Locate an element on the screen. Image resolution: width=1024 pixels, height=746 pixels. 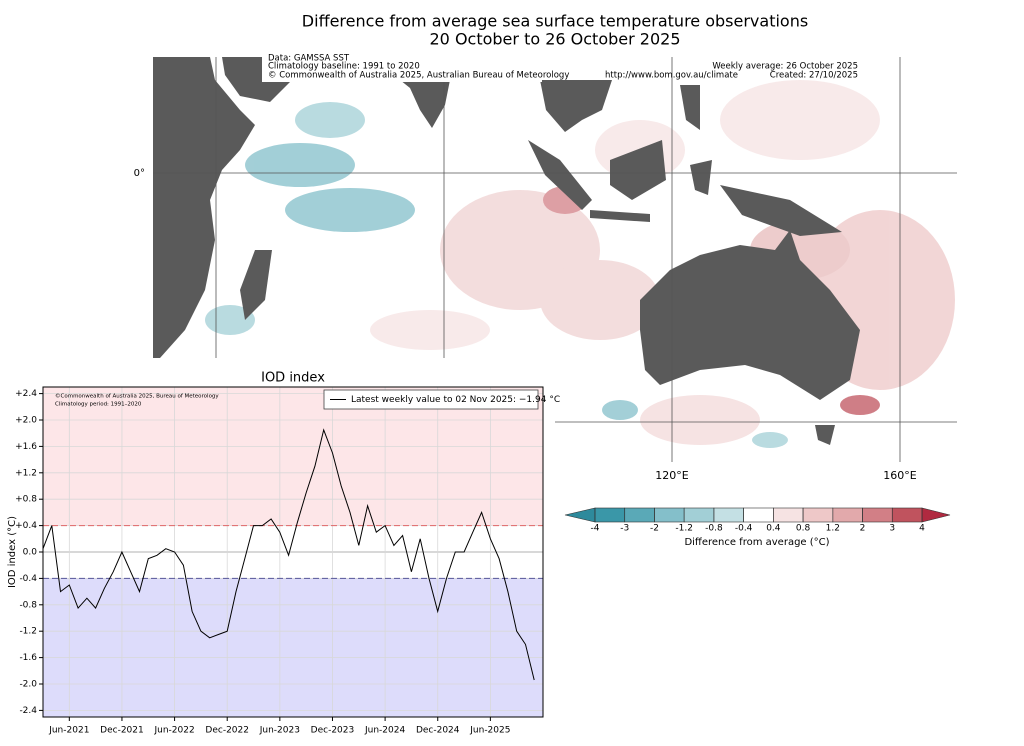
info-url: http://www.bom.gov.au/climate is located at coordinates (671, 76).